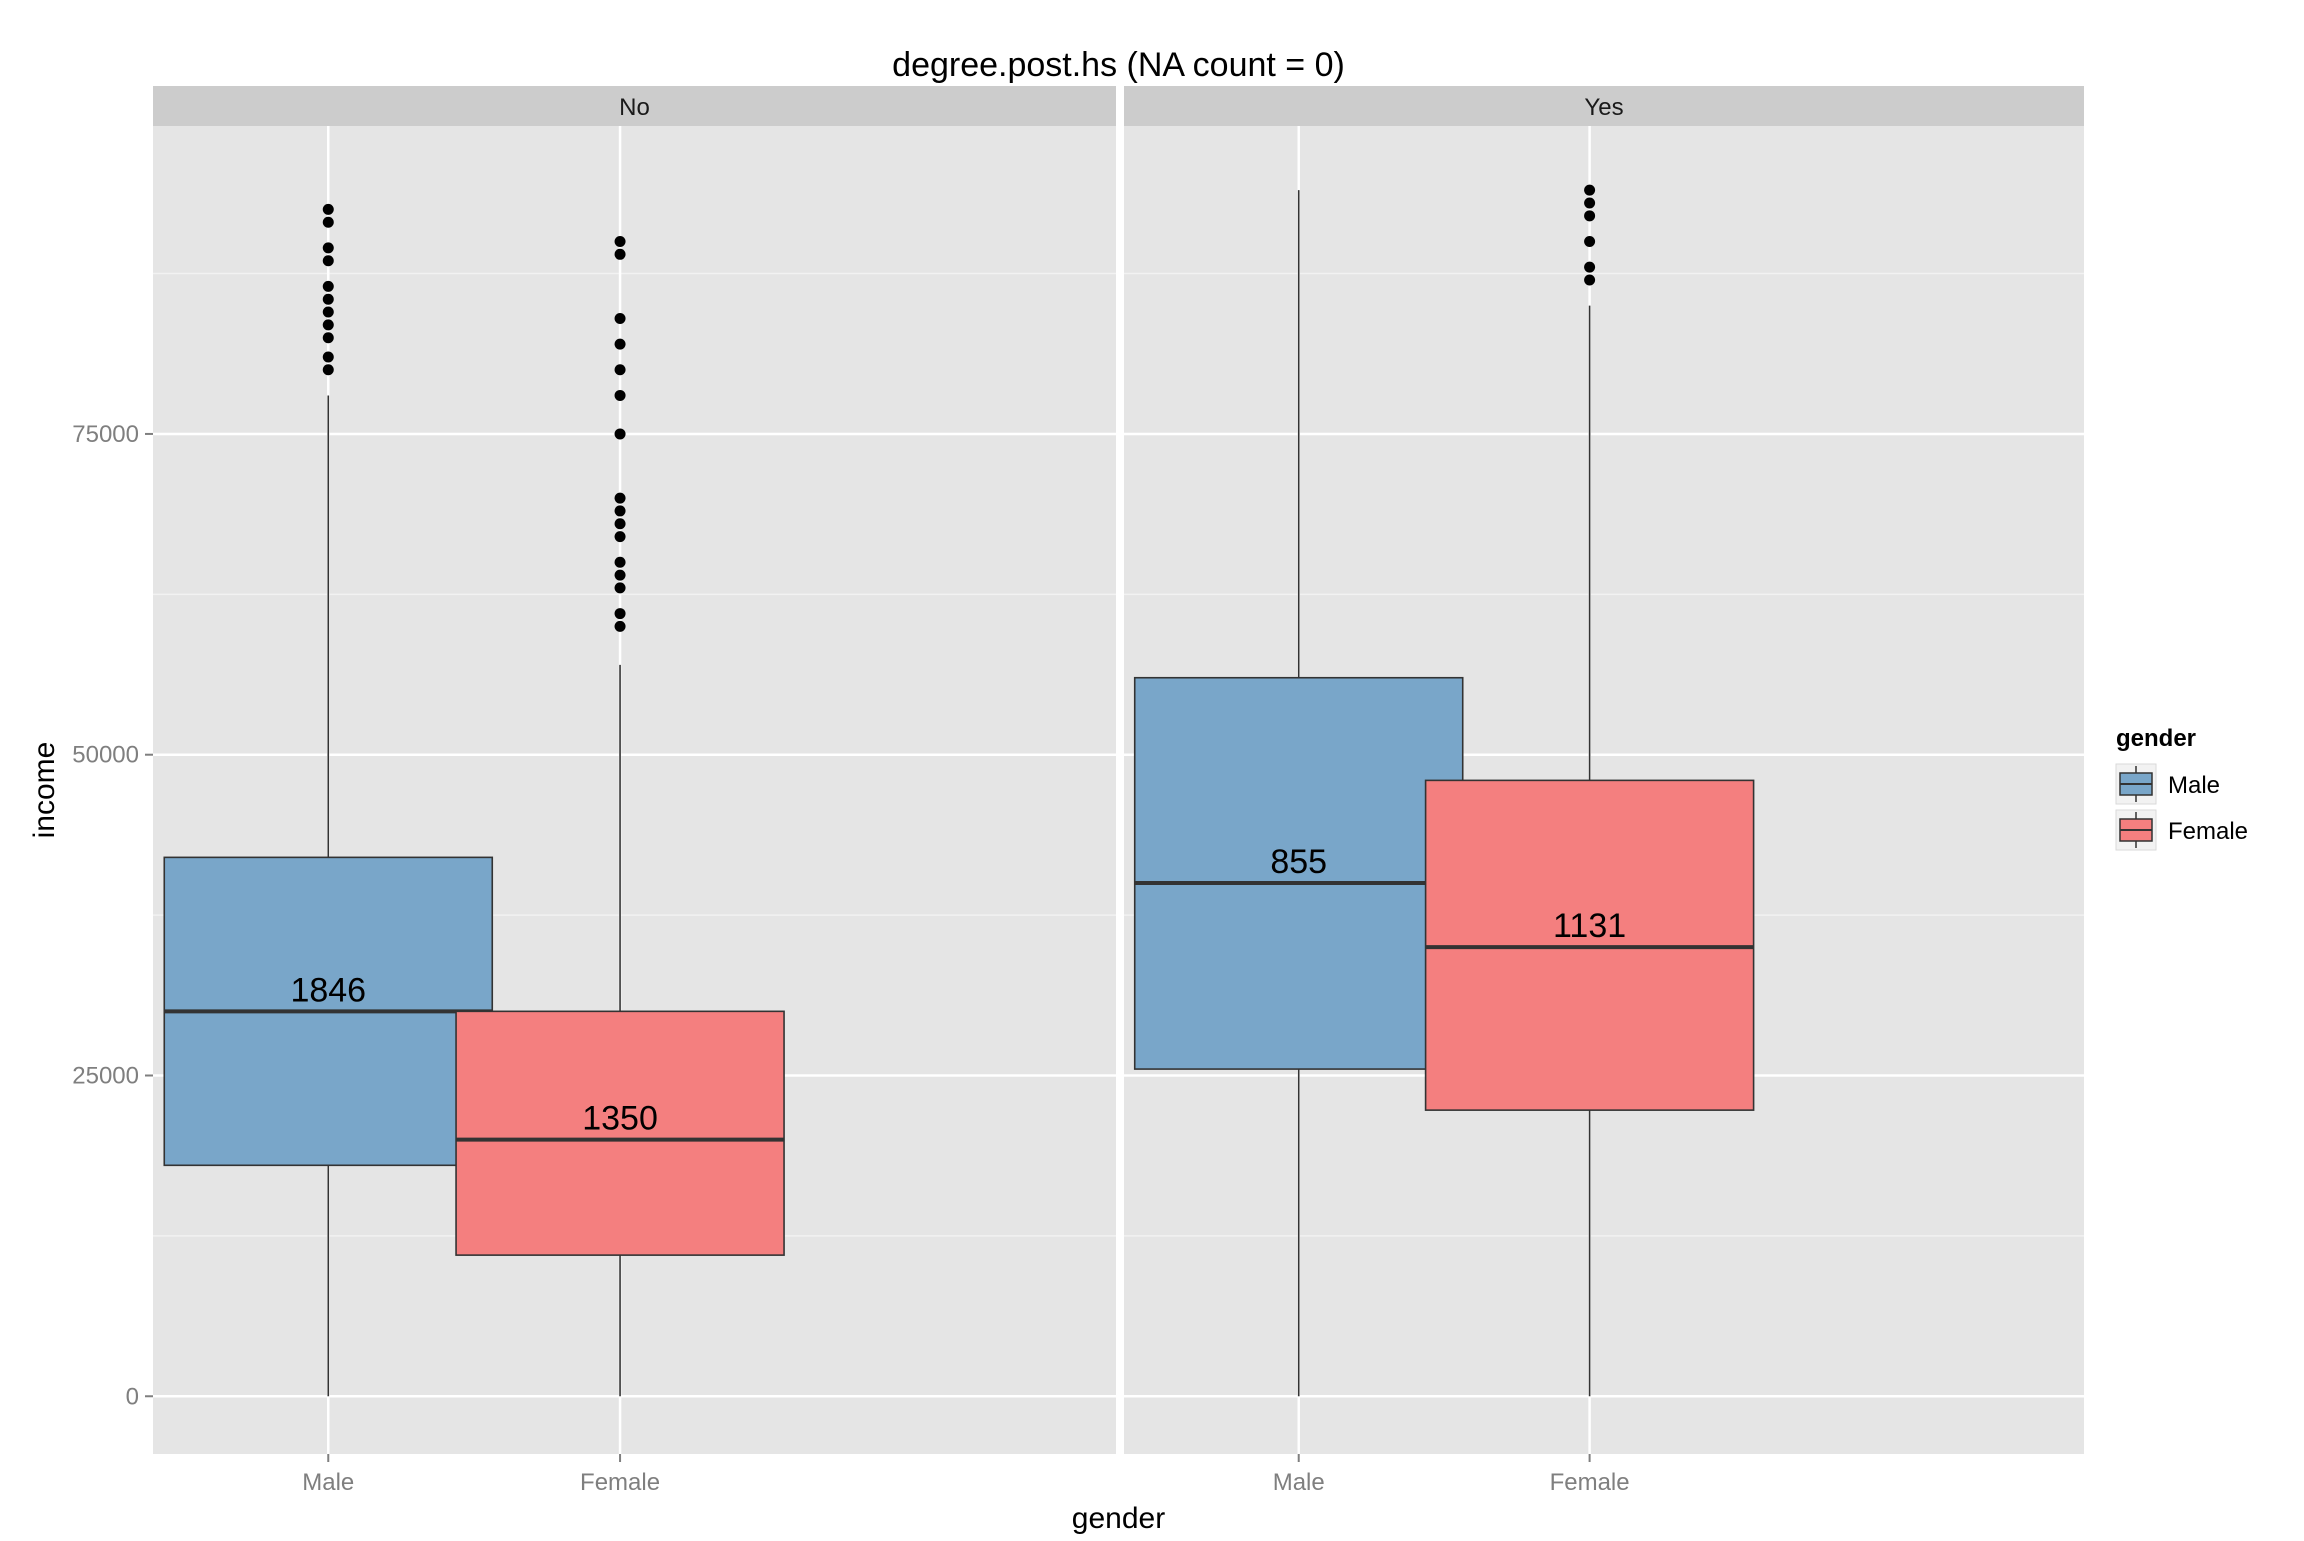 This screenshot has width=2304, height=1541. I want to click on y-axis-title: income, so click(44, 790).